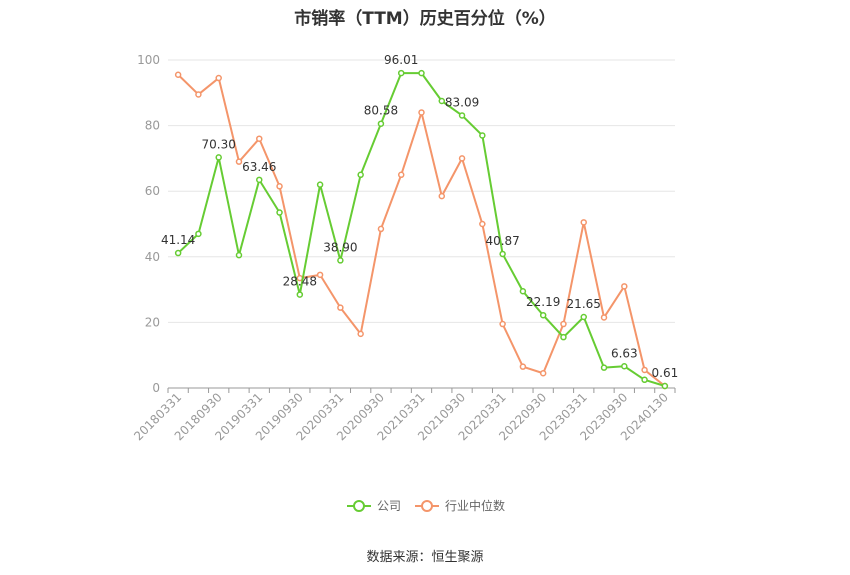  I want to click on legend-label: 行业中位数, so click(475, 505).